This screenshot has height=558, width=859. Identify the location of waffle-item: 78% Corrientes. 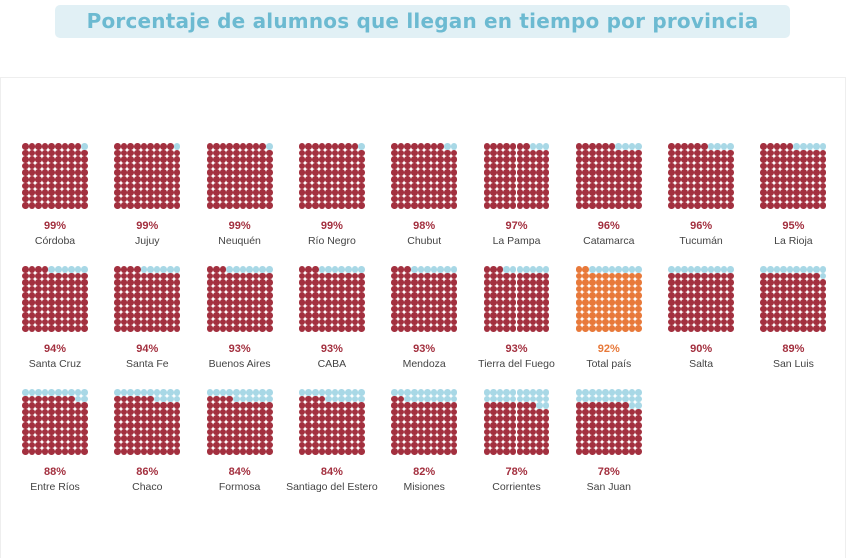
(517, 441).